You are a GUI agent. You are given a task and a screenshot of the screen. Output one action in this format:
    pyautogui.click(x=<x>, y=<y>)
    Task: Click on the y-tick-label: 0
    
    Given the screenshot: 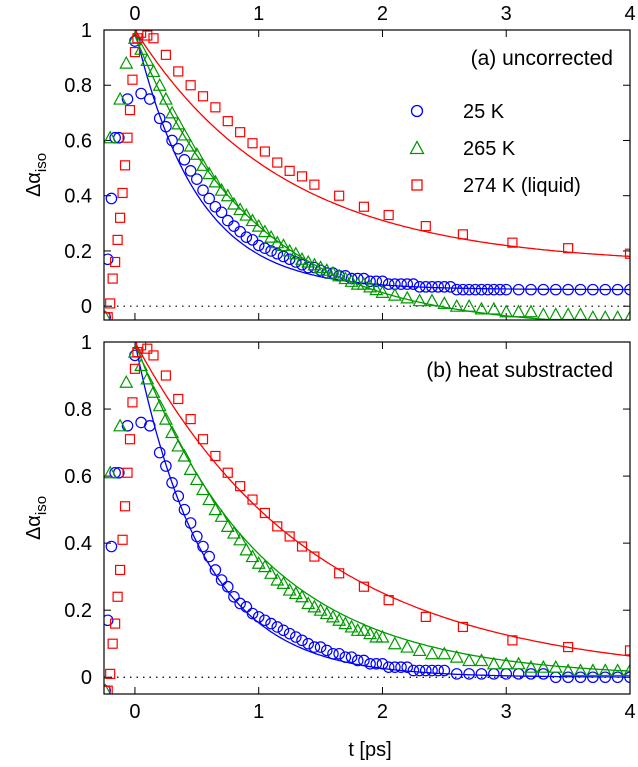 What is the action you would take?
    pyautogui.click(x=86, y=307)
    